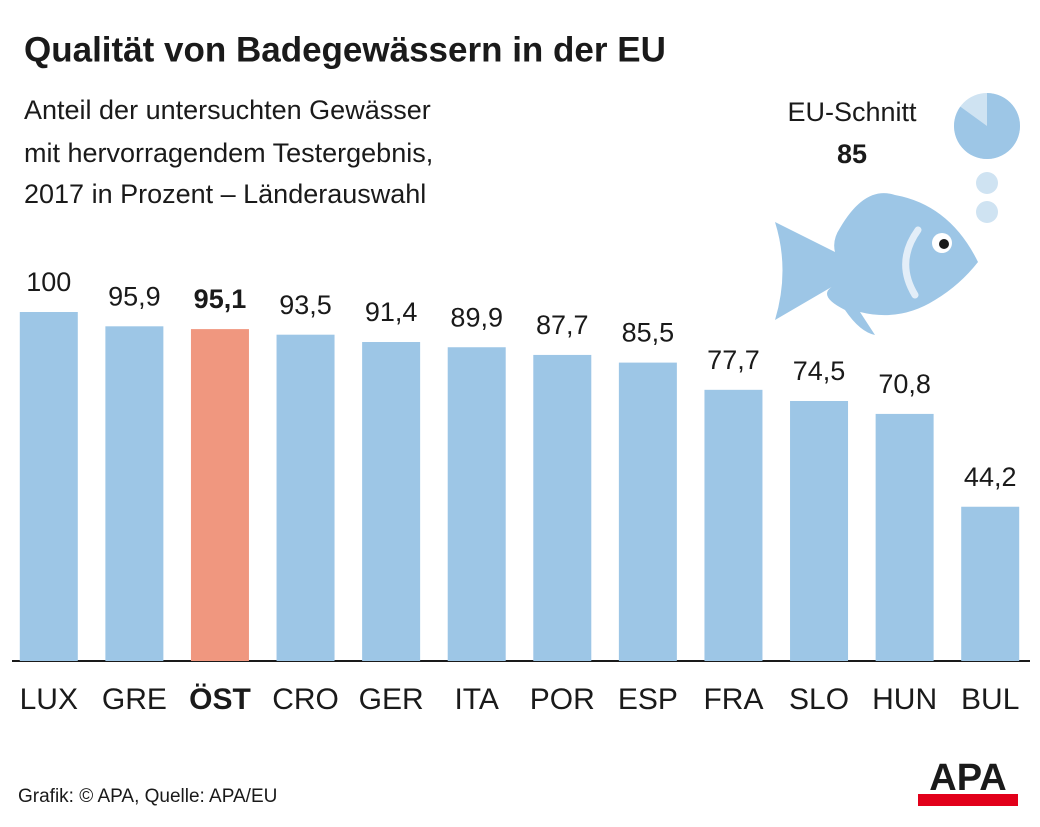 The height and width of the screenshot is (827, 1040). Describe the element at coordinates (48, 282) in the screenshot. I see `value-label: 100` at that location.